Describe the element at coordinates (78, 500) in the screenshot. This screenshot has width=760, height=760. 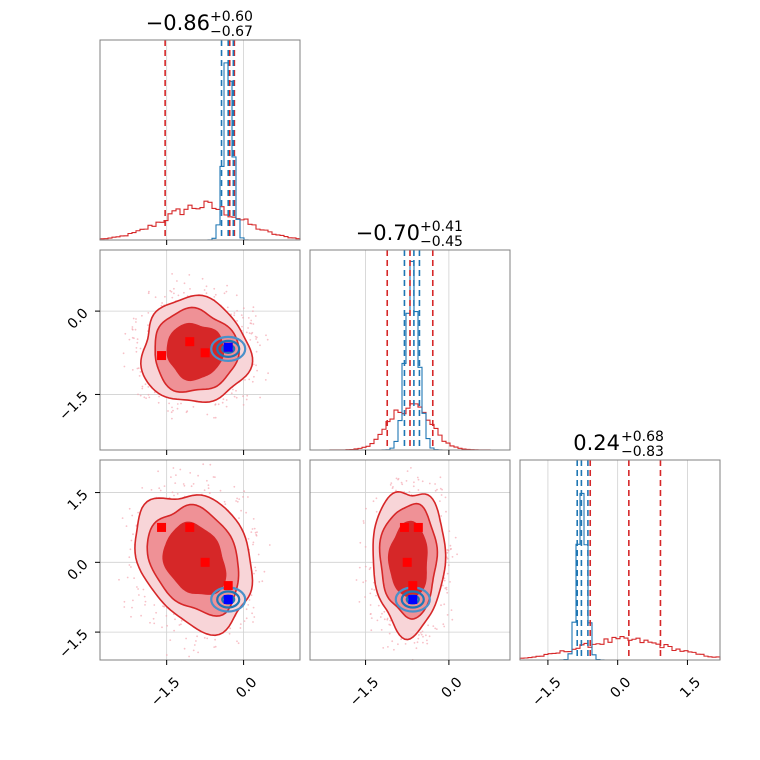
I see `y-tick-label: 1.5` at that location.